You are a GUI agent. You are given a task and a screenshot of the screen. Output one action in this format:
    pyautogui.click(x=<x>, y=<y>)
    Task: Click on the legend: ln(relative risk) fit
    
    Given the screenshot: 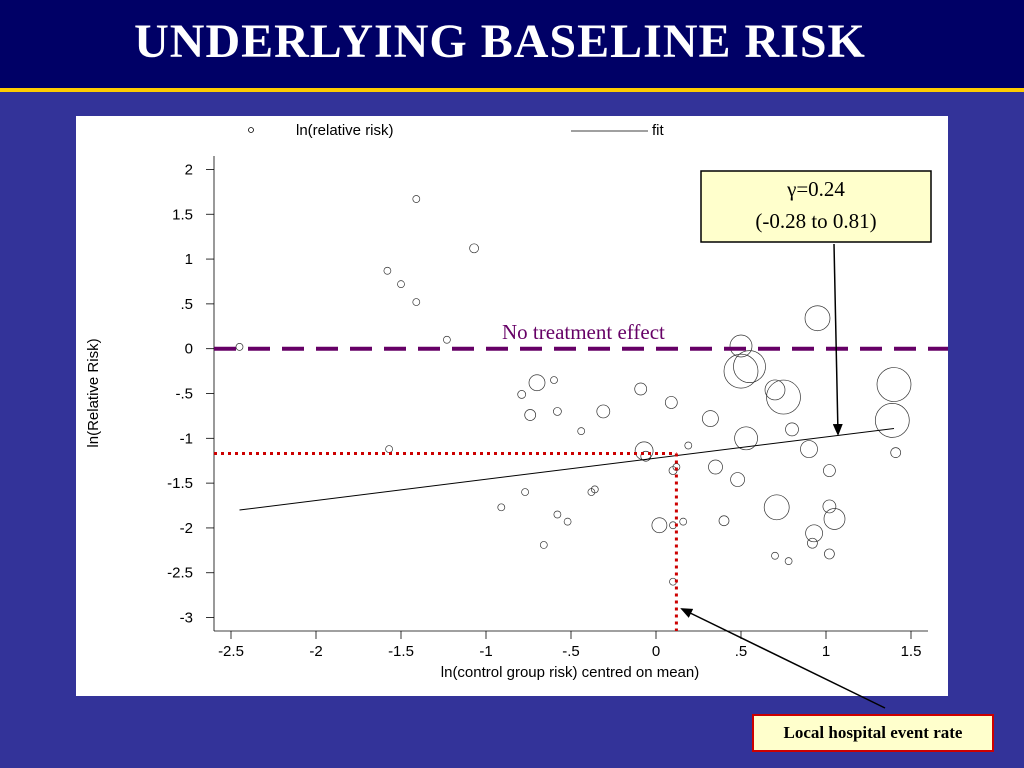 What is the action you would take?
    pyautogui.click(x=456, y=130)
    